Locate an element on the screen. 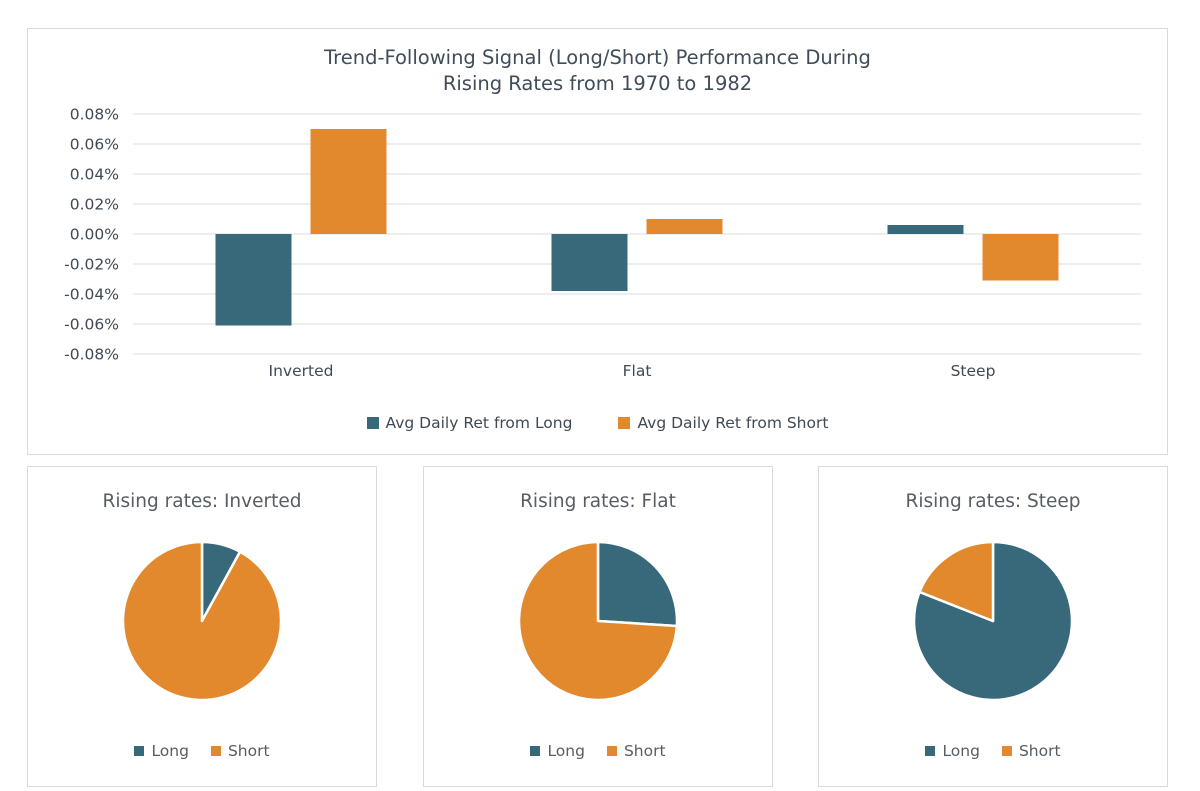 This screenshot has width=1200, height=791. y-tick-label: -0.06% is located at coordinates (91, 325).